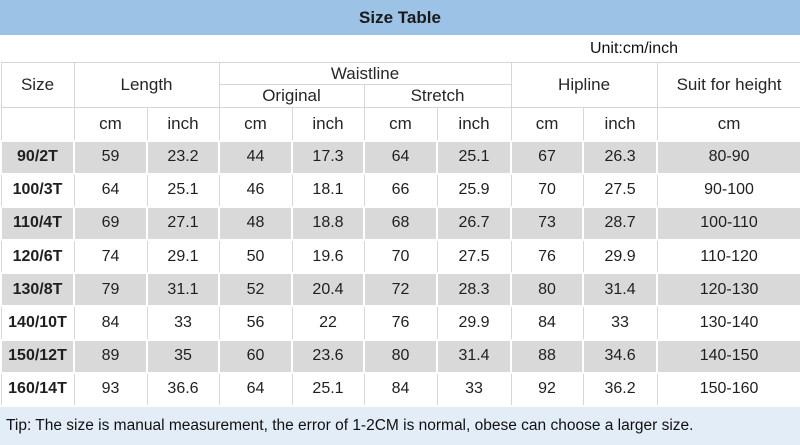 The image size is (800, 445). I want to click on col-header-waistline: Waistline, so click(365, 73).